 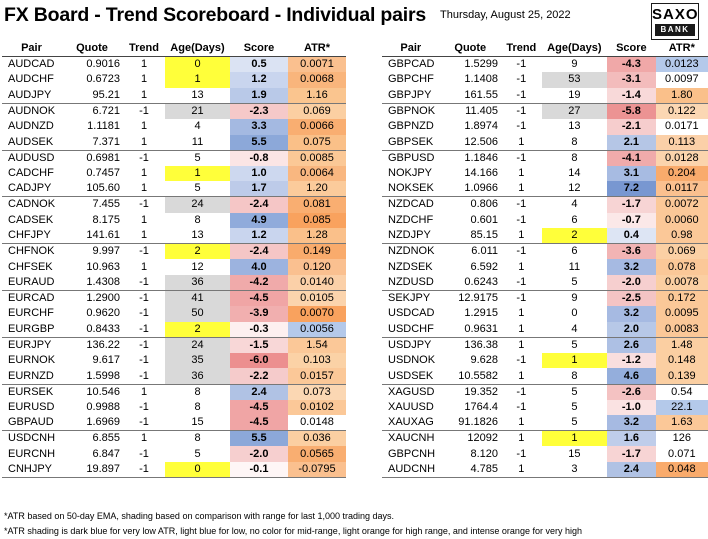 What do you see at coordinates (681, 111) in the screenshot?
I see `atr-cell: 0.122` at bounding box center [681, 111].